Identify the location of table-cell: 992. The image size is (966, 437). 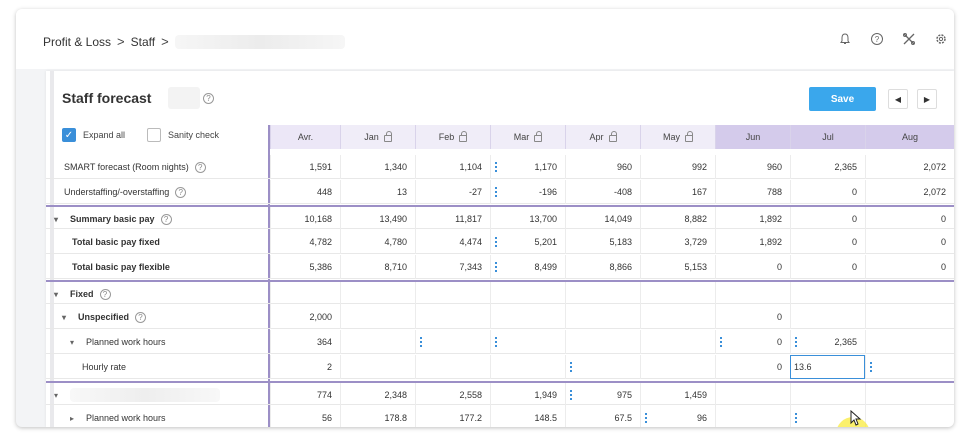
(677, 167).